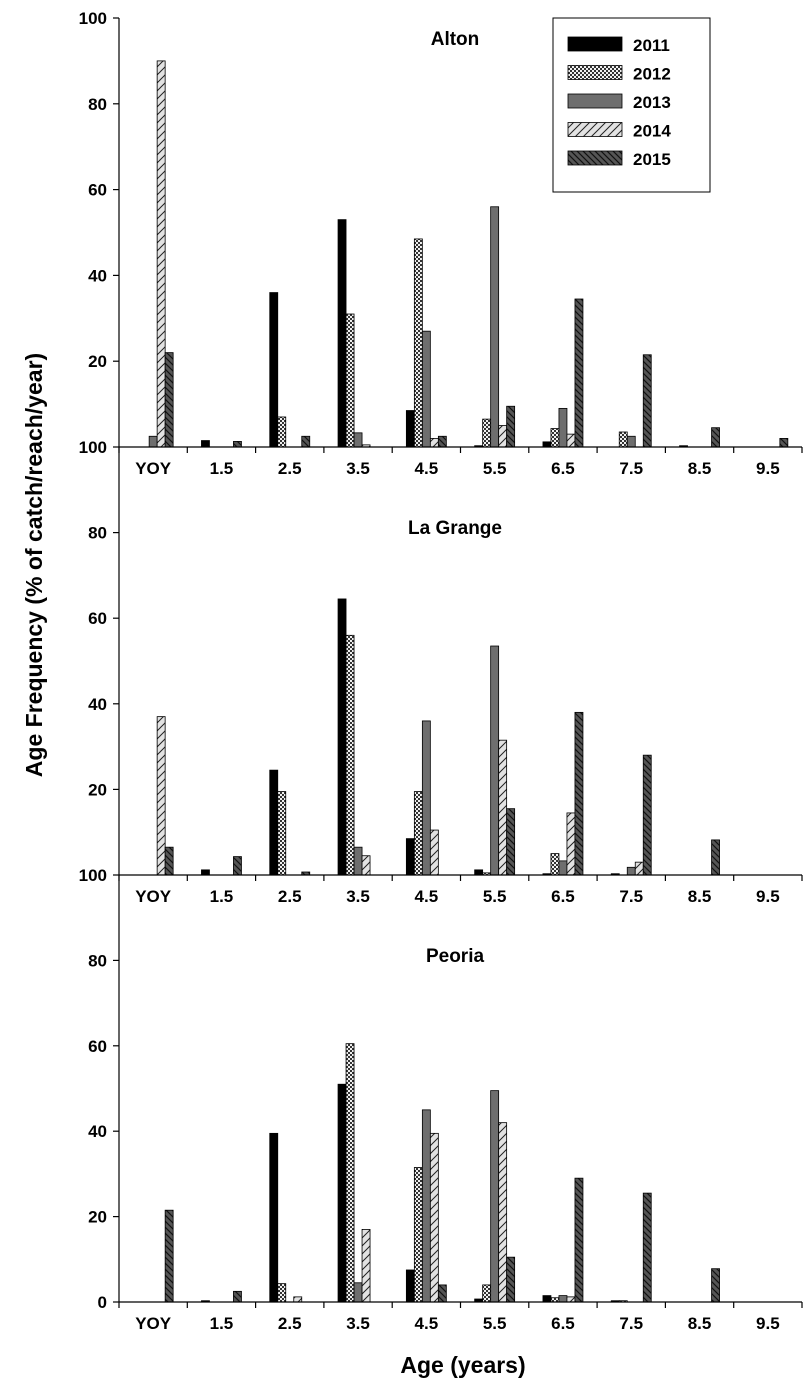 Image resolution: width=804 pixels, height=1391 pixels. Describe the element at coordinates (418, 1235) in the screenshot. I see `bar-peoria-2012-4.5` at that location.